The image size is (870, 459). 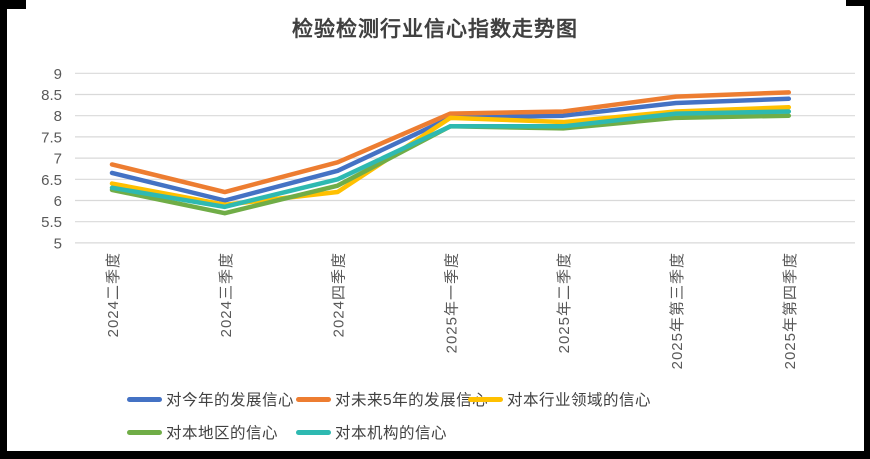 I want to click on y-axis-tick-label: 5, so click(x=58, y=243).